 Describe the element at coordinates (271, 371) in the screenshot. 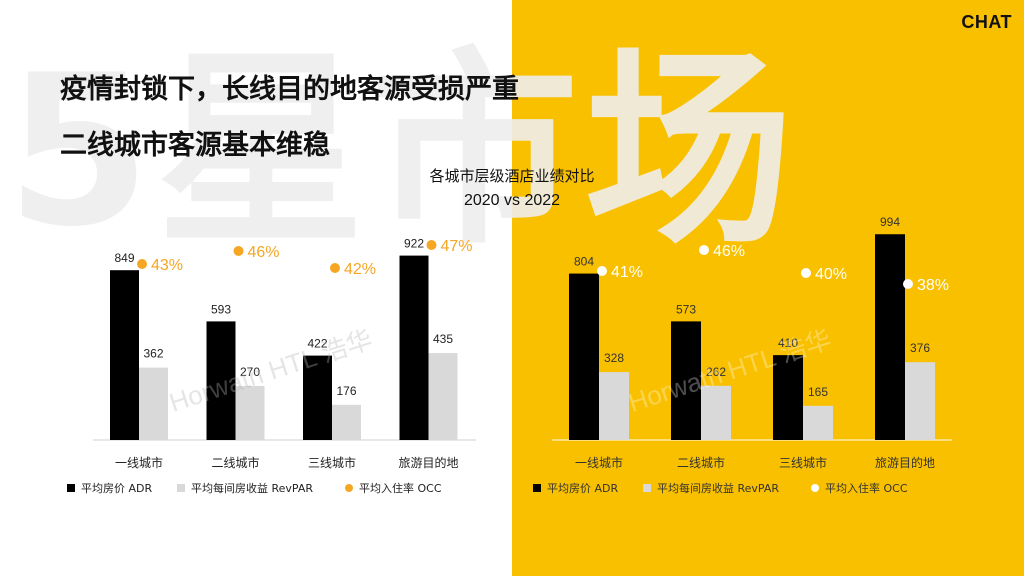

I see `watermark-text: Horwath HTL 浩华` at that location.